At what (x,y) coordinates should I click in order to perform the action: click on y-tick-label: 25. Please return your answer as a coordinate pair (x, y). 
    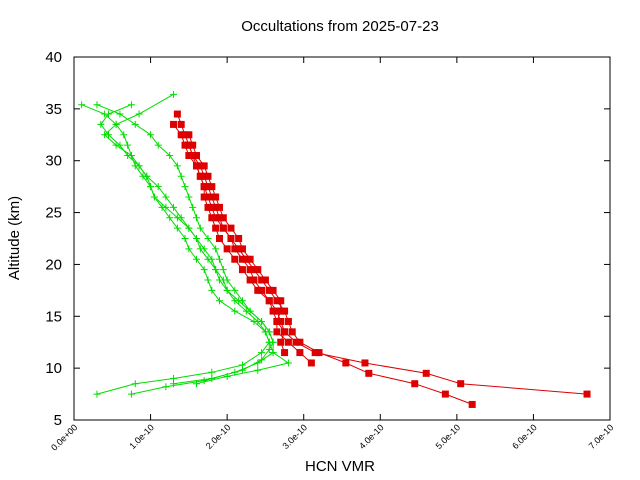
    Looking at the image, I should click on (53, 213).